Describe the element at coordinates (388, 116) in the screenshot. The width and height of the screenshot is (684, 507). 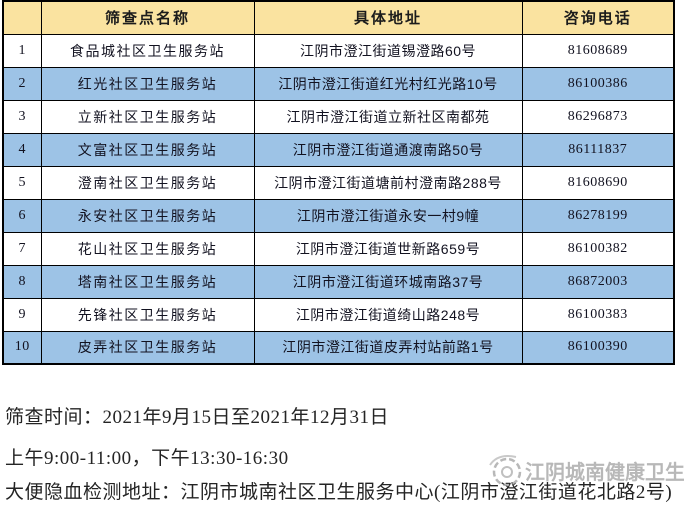
I see `site-address: 江阴市澄江街道立新社区南都苑` at that location.